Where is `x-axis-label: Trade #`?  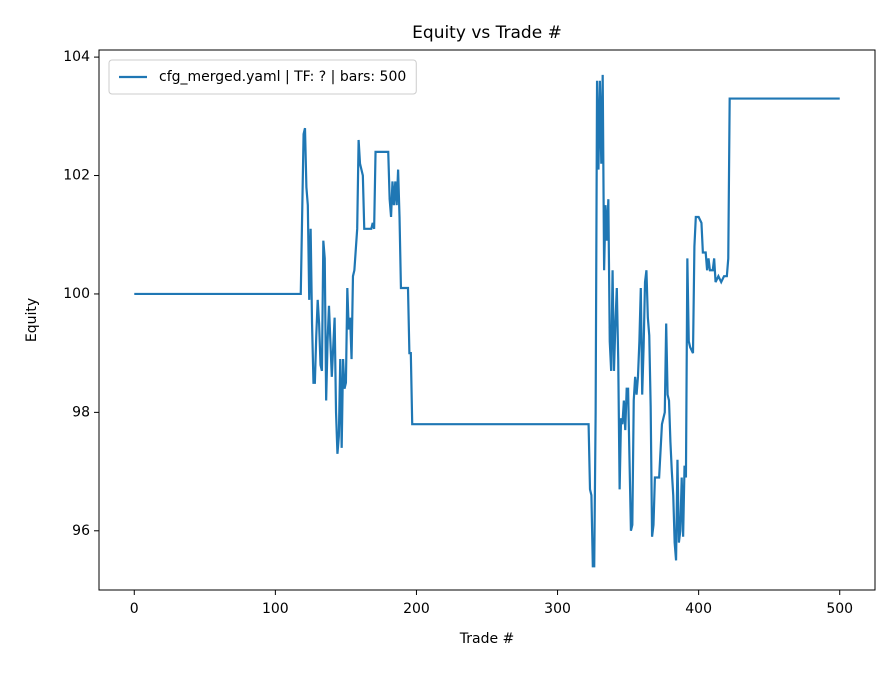 x-axis-label: Trade # is located at coordinates (487, 639).